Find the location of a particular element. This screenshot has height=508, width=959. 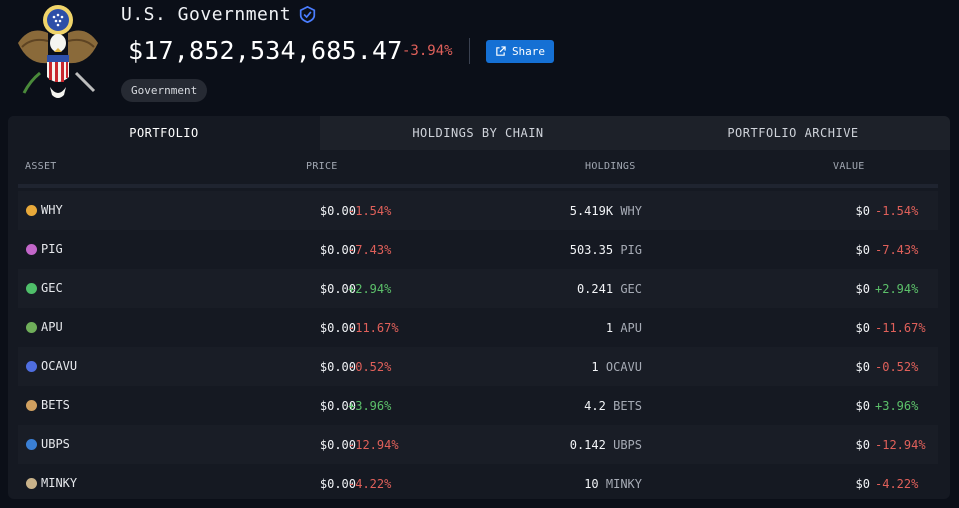

asset-cell: WHY is located at coordinates (44, 210).